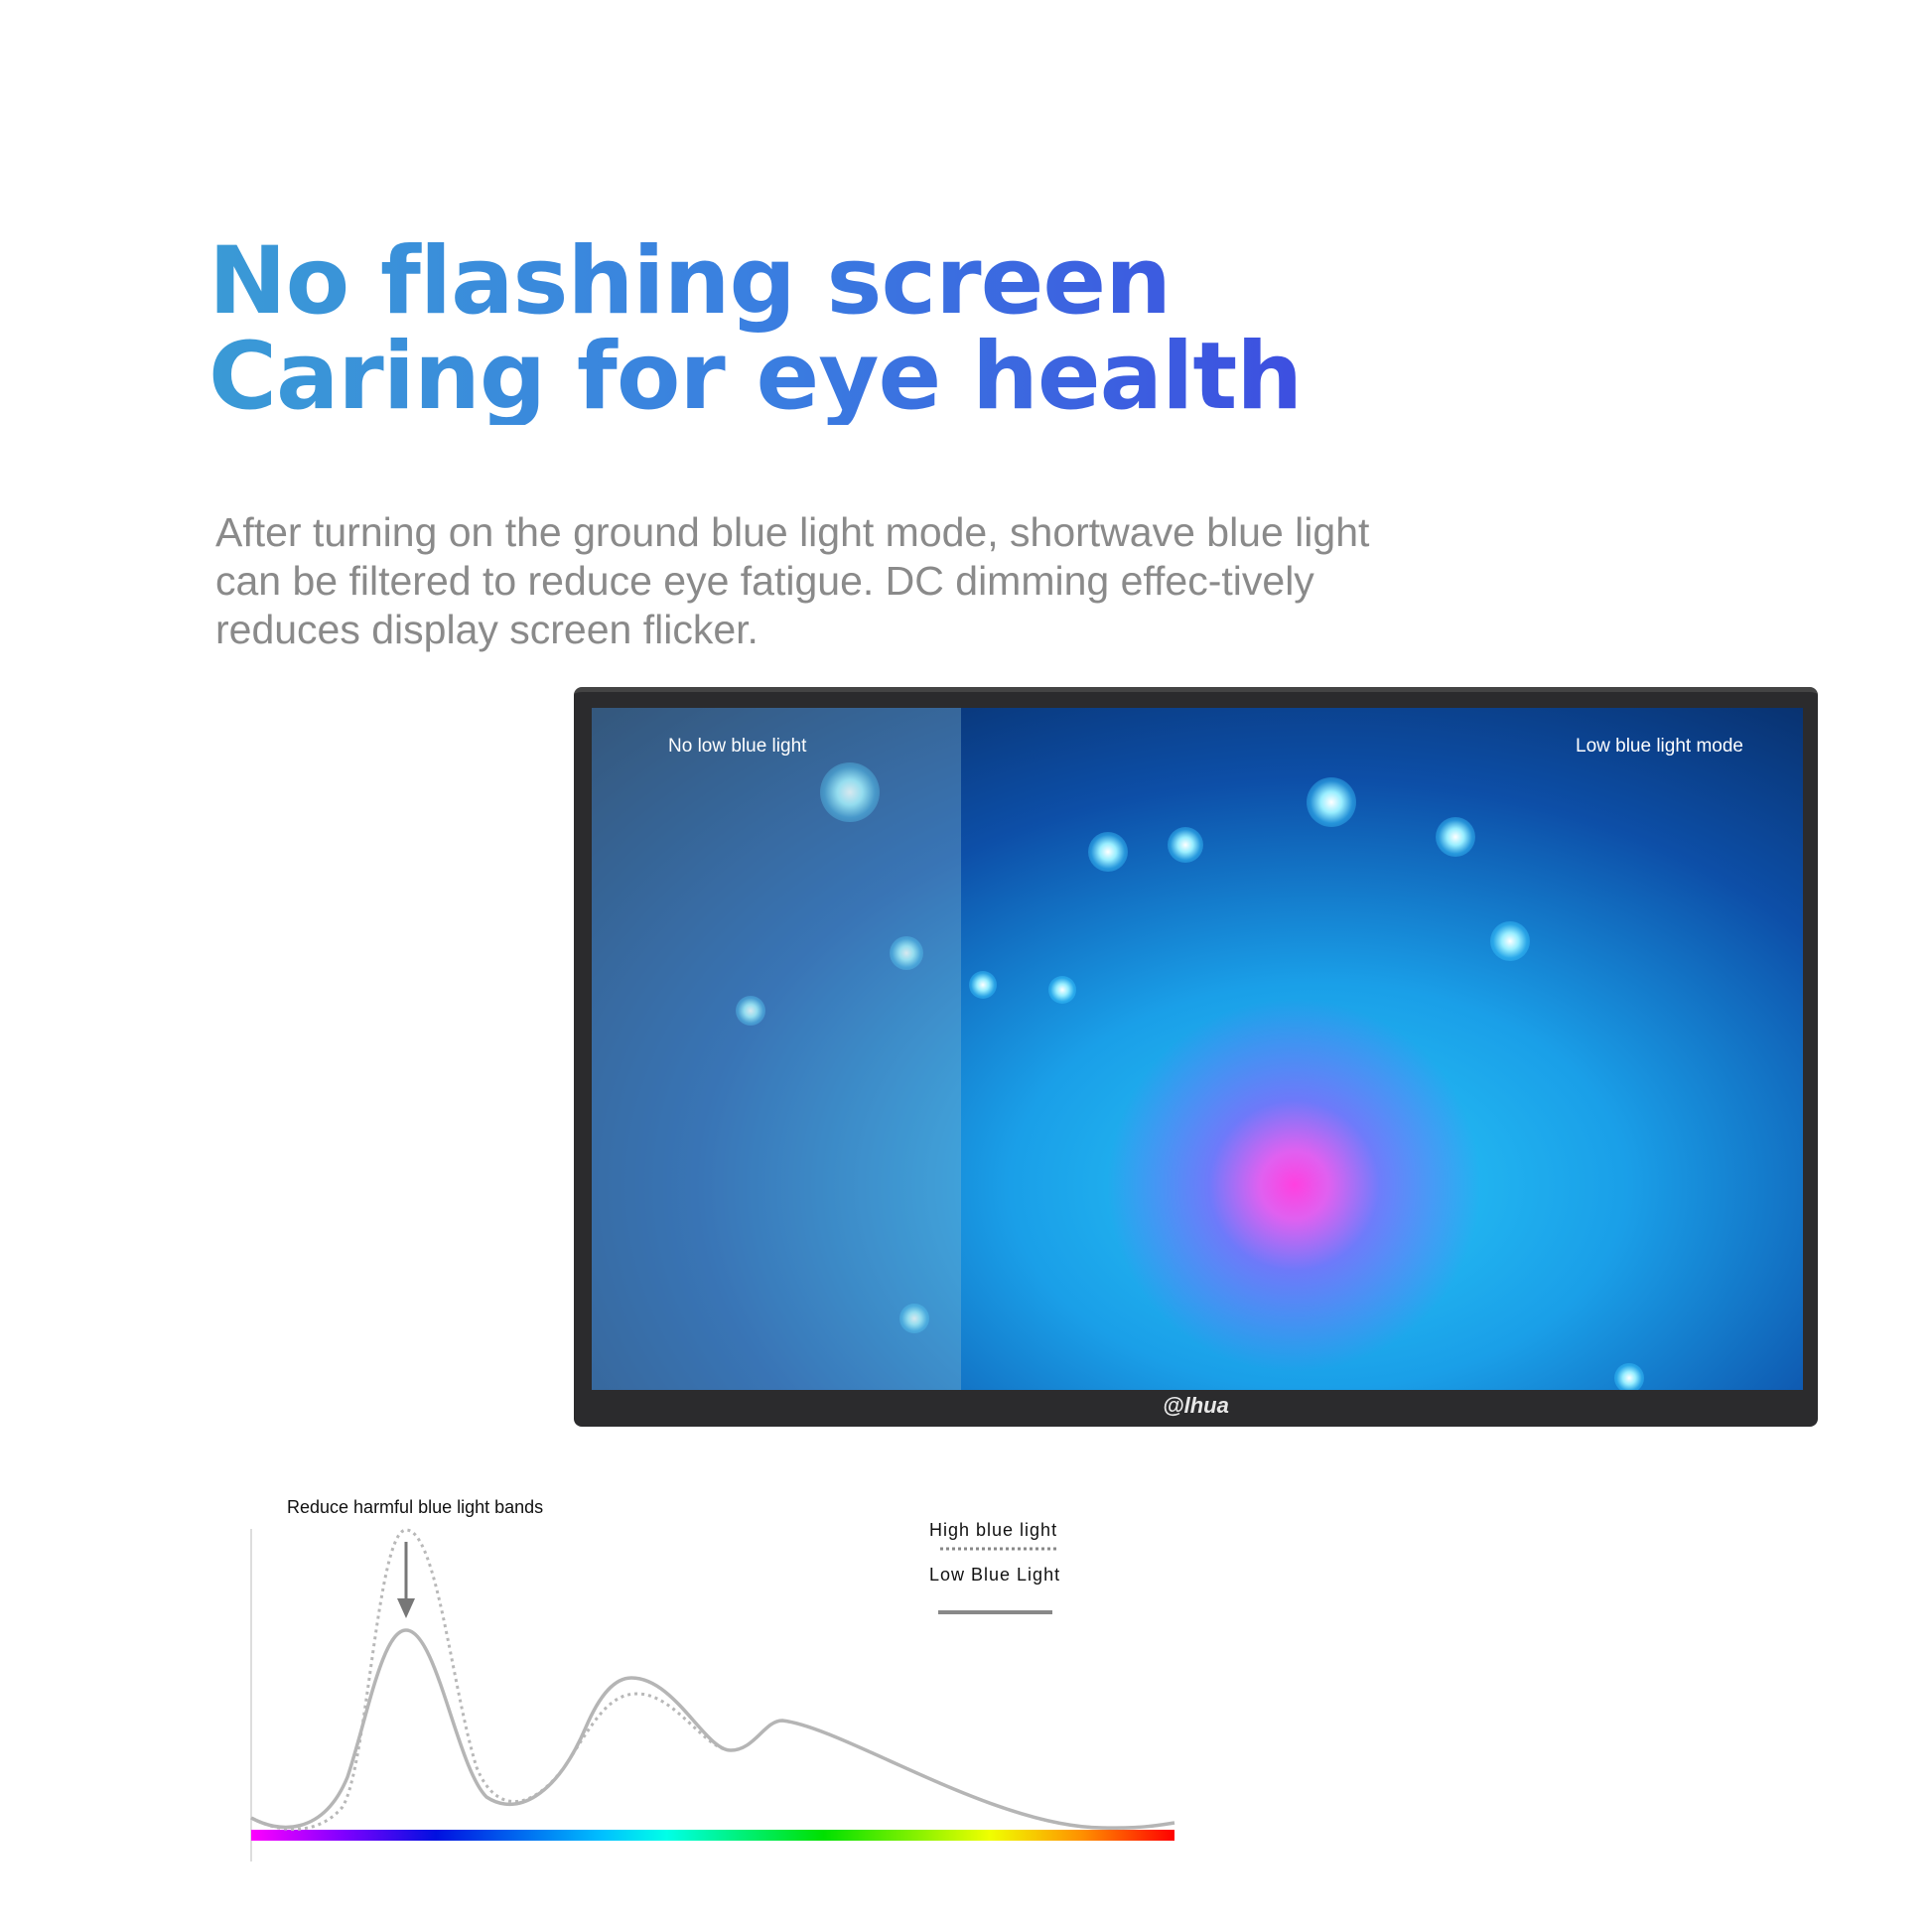 Image resolution: width=1932 pixels, height=1932 pixels. Describe the element at coordinates (712, 1836) in the screenshot. I see `spectrum-bar` at that location.